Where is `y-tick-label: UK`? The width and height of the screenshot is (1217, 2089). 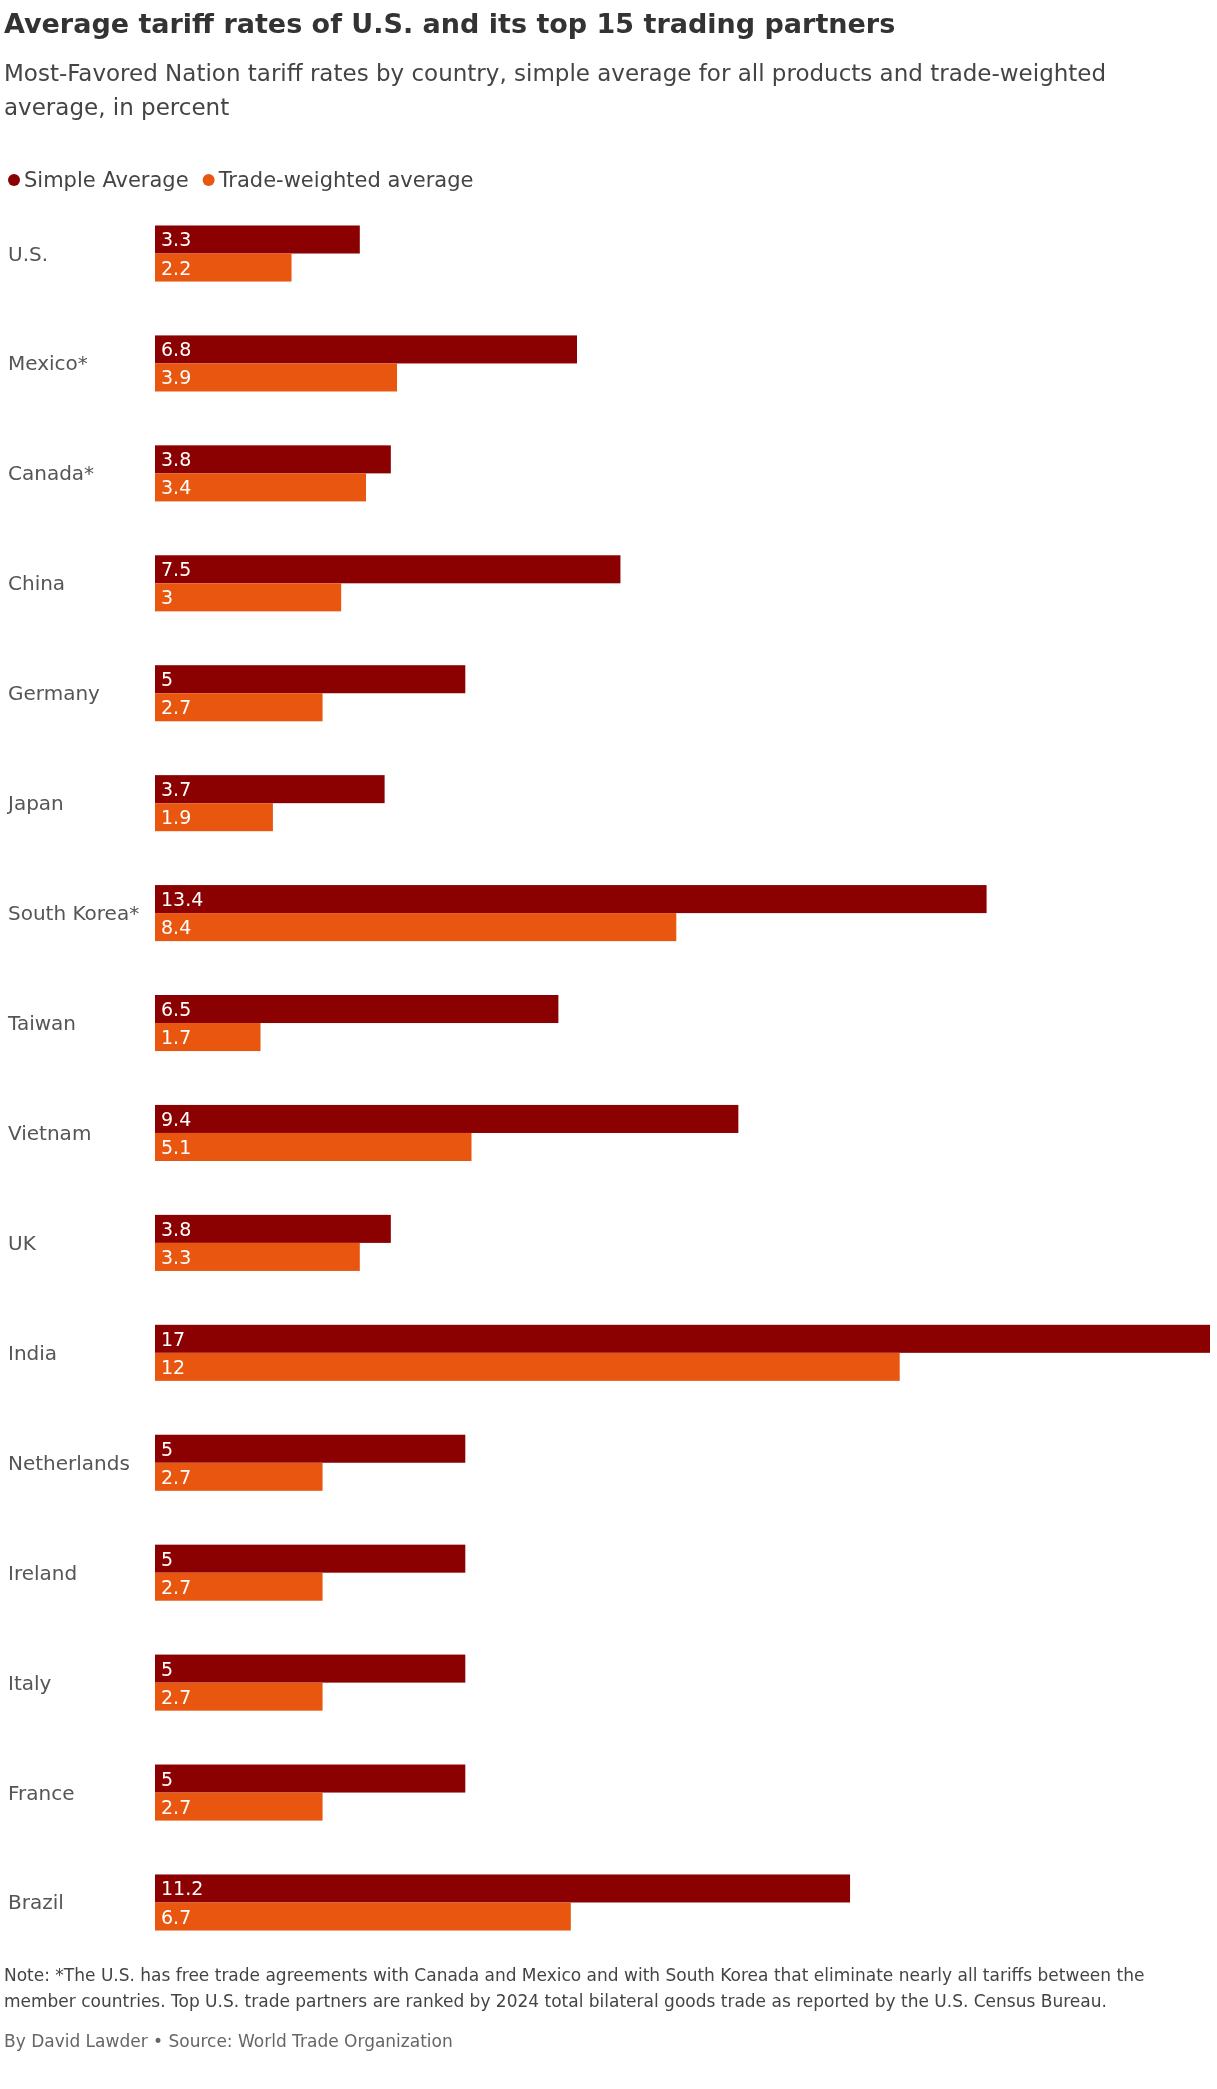 y-tick-label: UK is located at coordinates (22, 1242).